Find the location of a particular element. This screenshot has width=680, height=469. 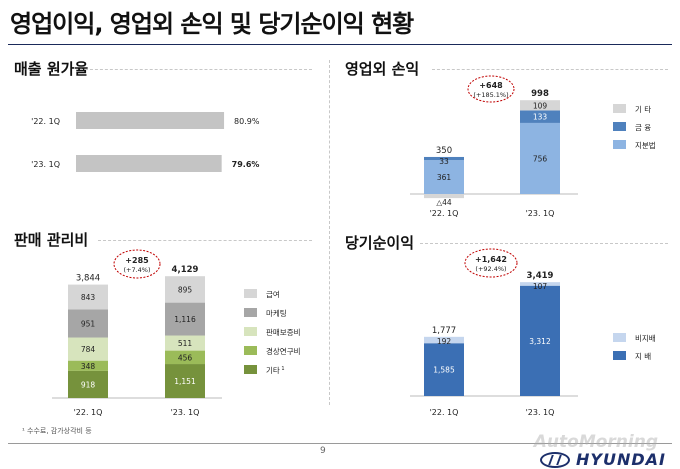

non-operating-category-label: '23. 1Q is located at coordinates (540, 213).